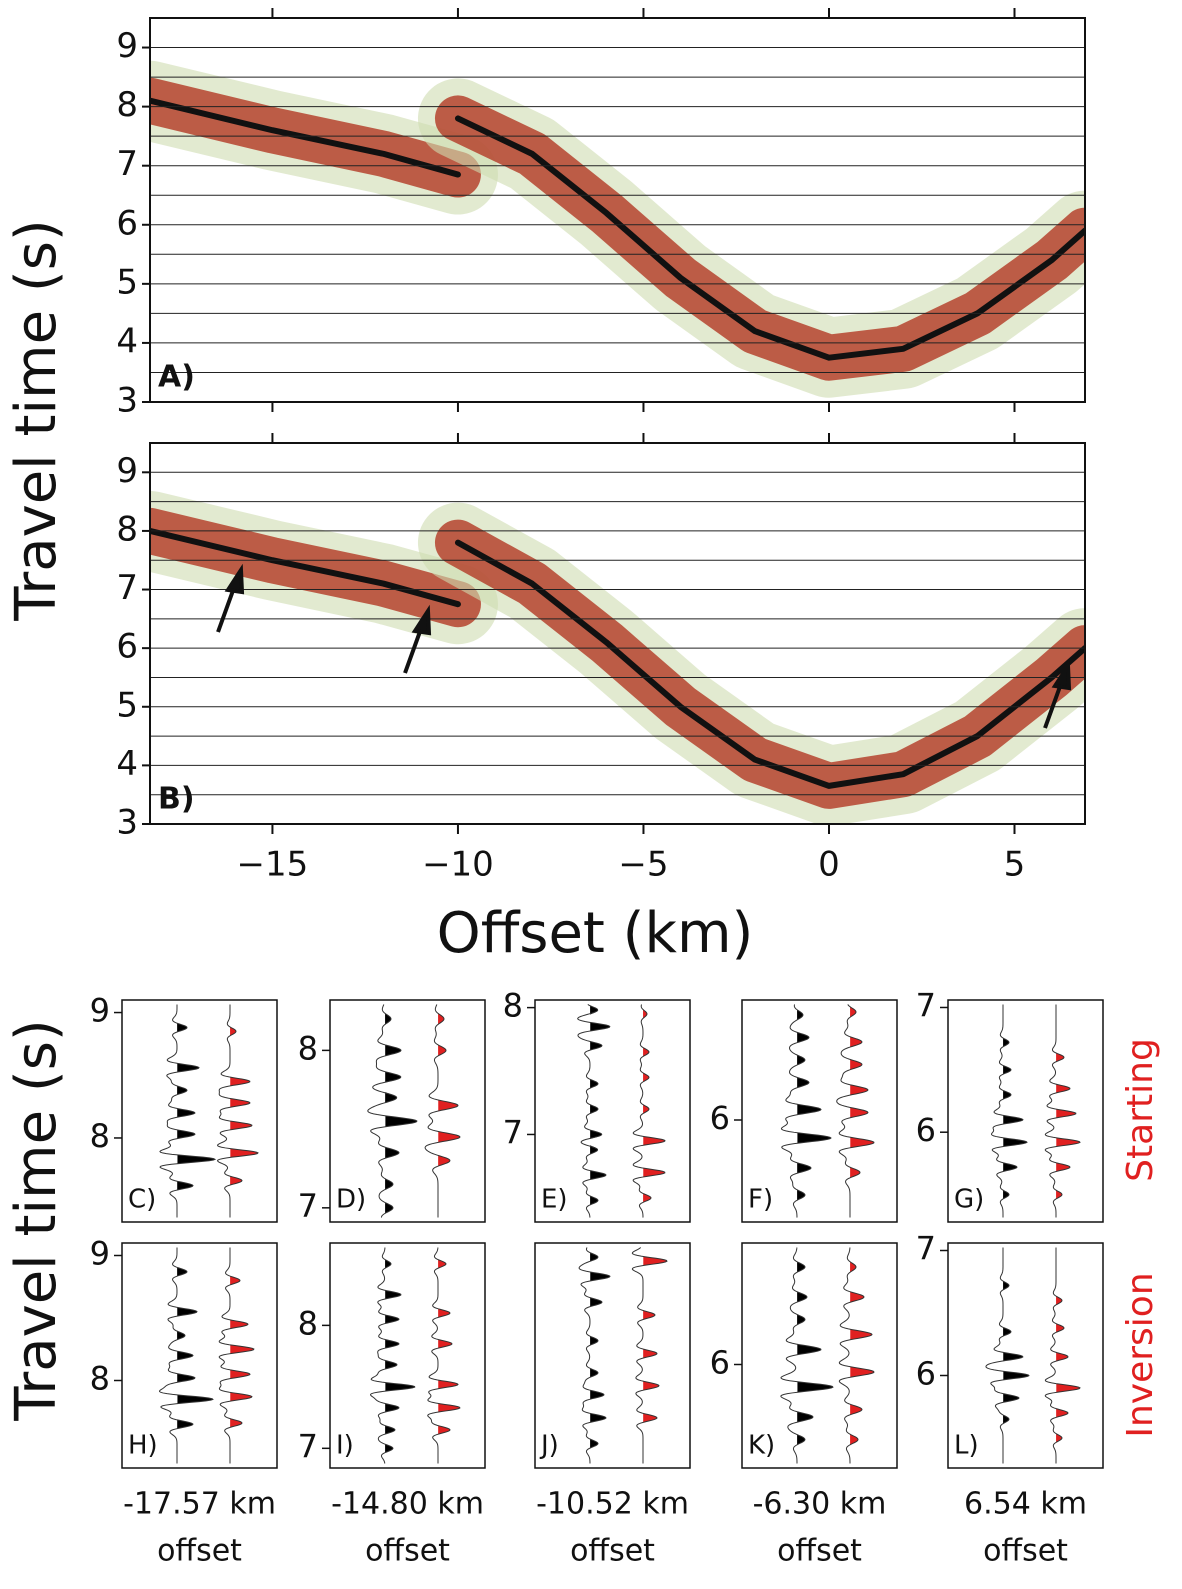  What do you see at coordinates (176, 377) in the screenshot?
I see `panel-label: A)` at bounding box center [176, 377].